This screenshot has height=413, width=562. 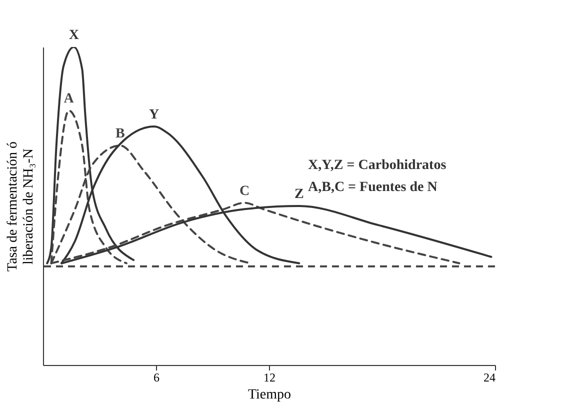 I want to click on y-axis-title: Tasa de fermentación ó liberación de NH₃-N, so click(x=21, y=206).